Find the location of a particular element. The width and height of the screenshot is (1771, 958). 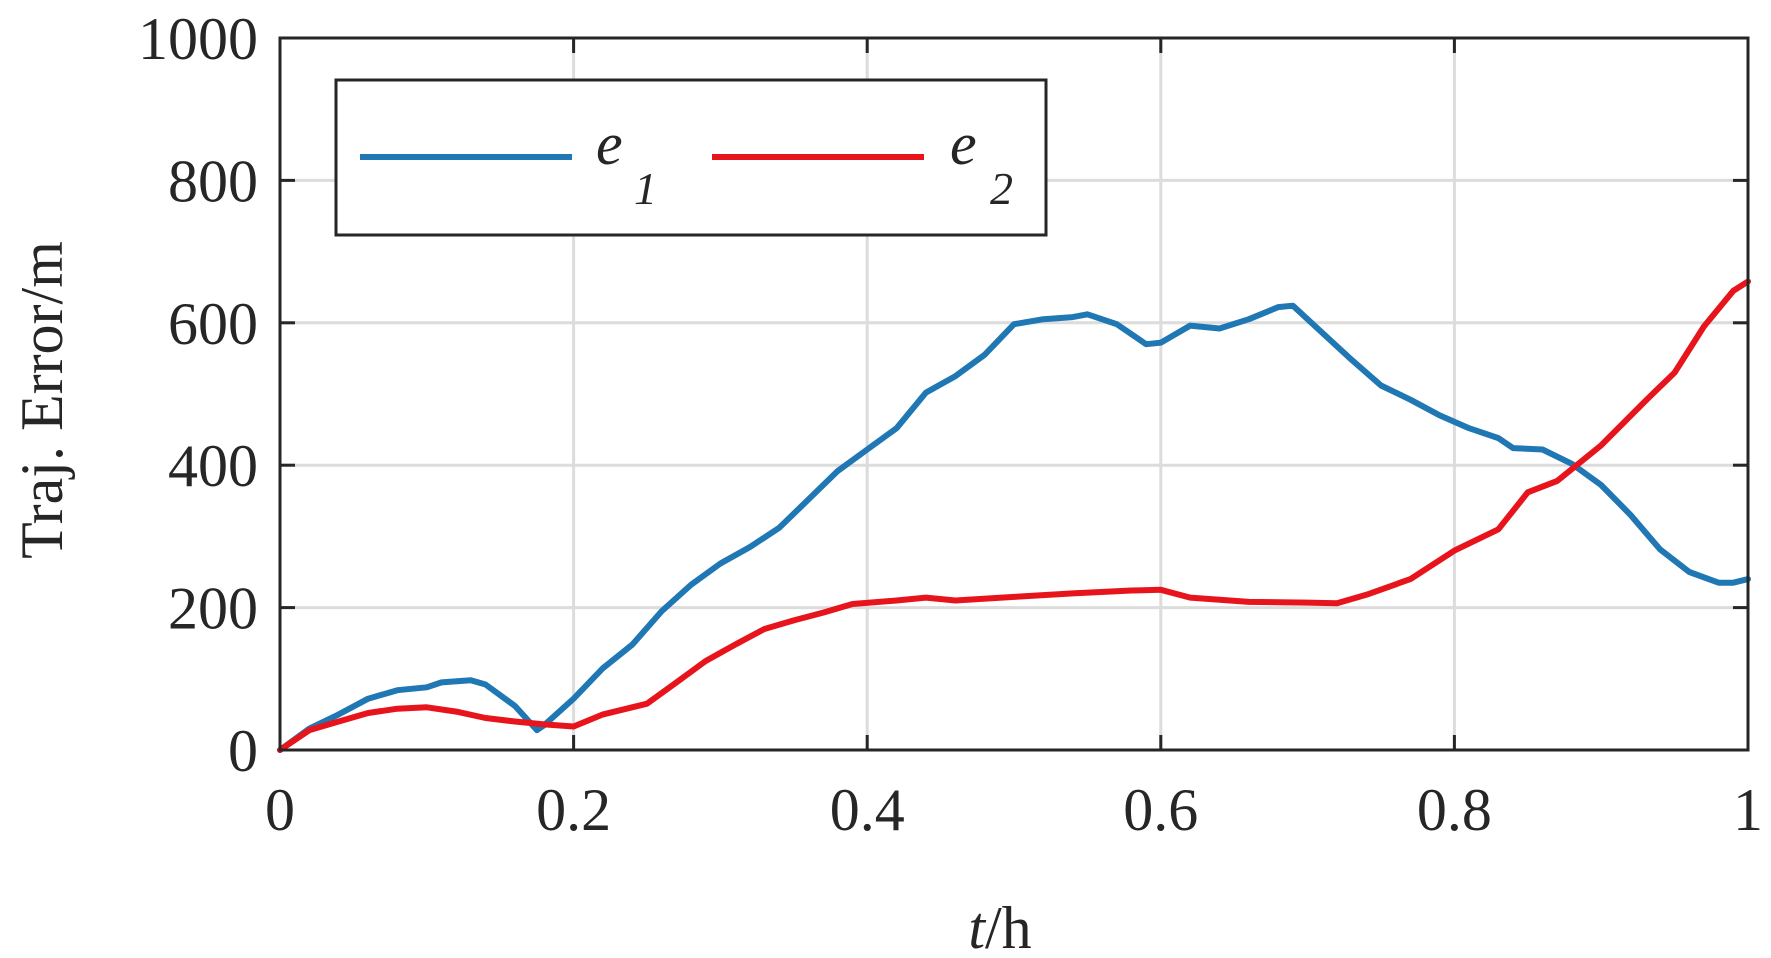

x-tick-label: 0.2 is located at coordinates (573, 810).